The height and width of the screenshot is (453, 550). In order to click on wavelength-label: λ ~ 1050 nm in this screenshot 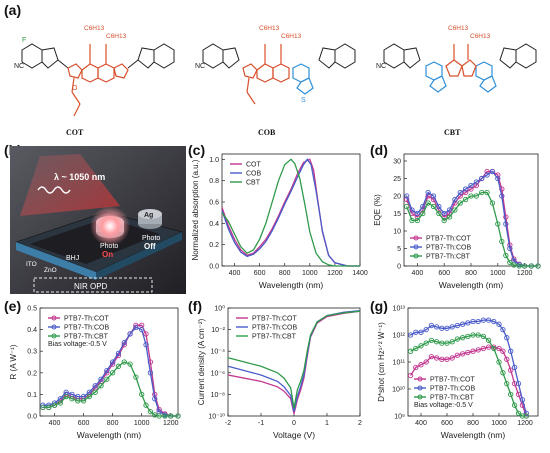, I will do `click(79, 177)`.